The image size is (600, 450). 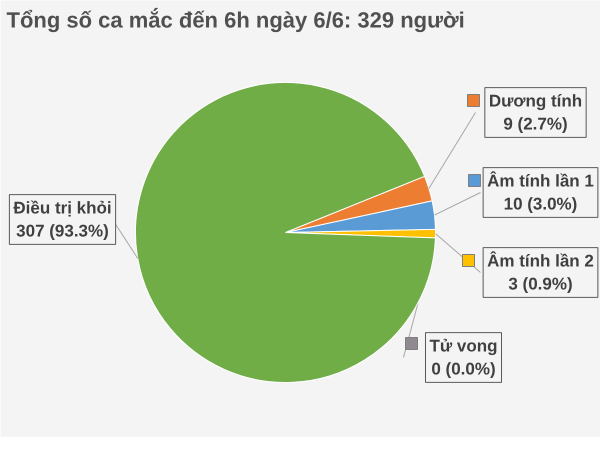 What do you see at coordinates (463, 346) in the screenshot?
I see `legend-label: Tử vong` at bounding box center [463, 346].